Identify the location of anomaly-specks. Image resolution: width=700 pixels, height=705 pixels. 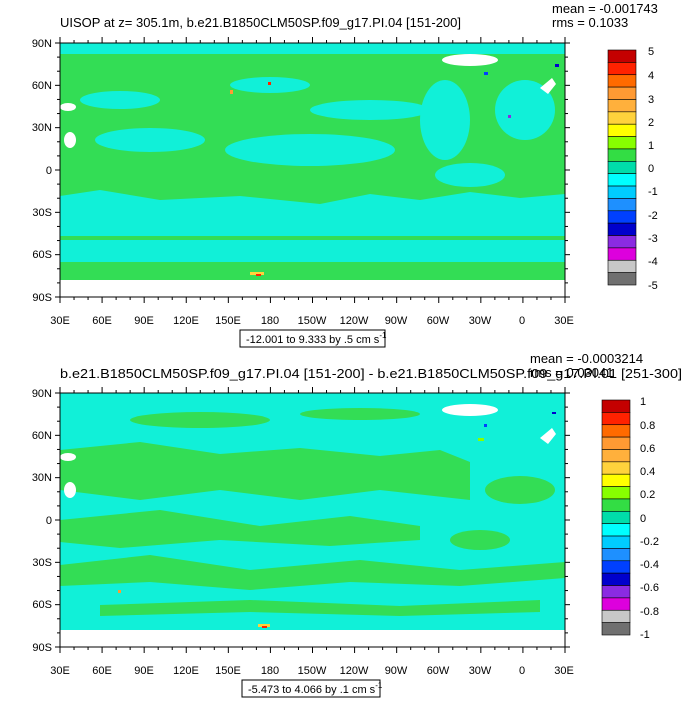
(394, 170).